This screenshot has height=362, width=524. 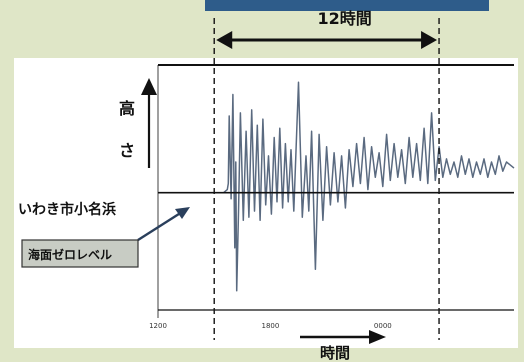 I want to click on x-tick-label: 1800, so click(x=271, y=326).